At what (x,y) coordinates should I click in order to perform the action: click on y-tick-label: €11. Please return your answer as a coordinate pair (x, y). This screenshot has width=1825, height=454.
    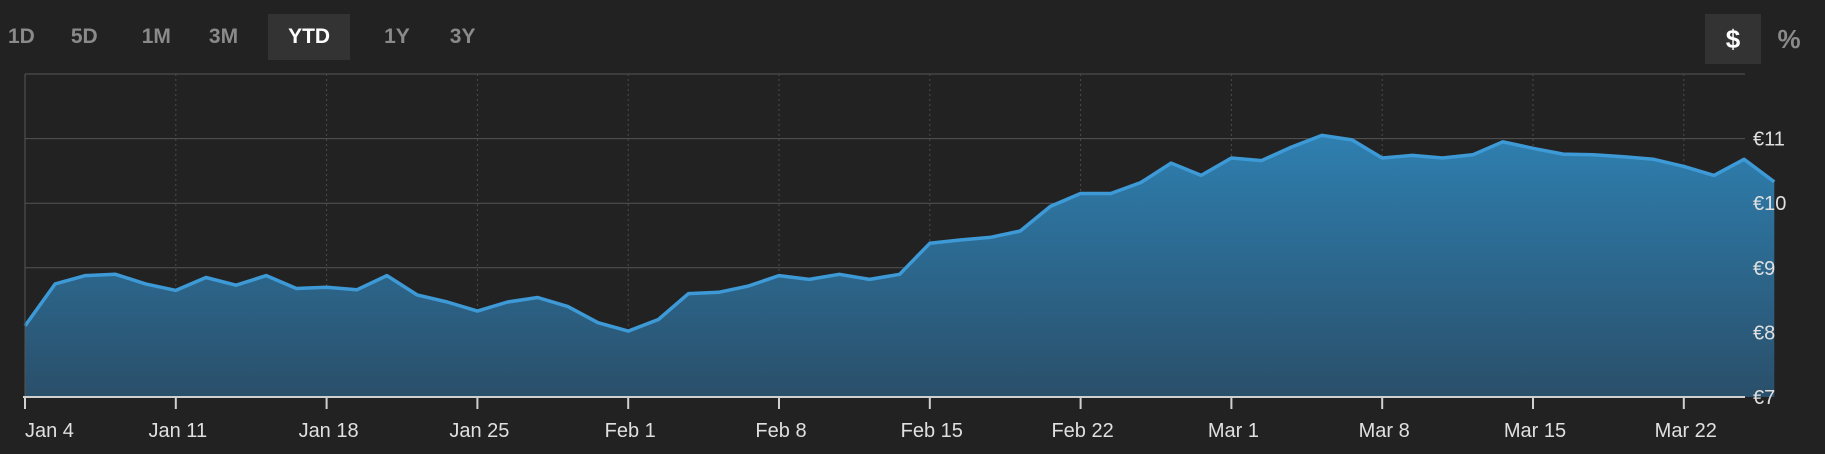
    Looking at the image, I should click on (1769, 140).